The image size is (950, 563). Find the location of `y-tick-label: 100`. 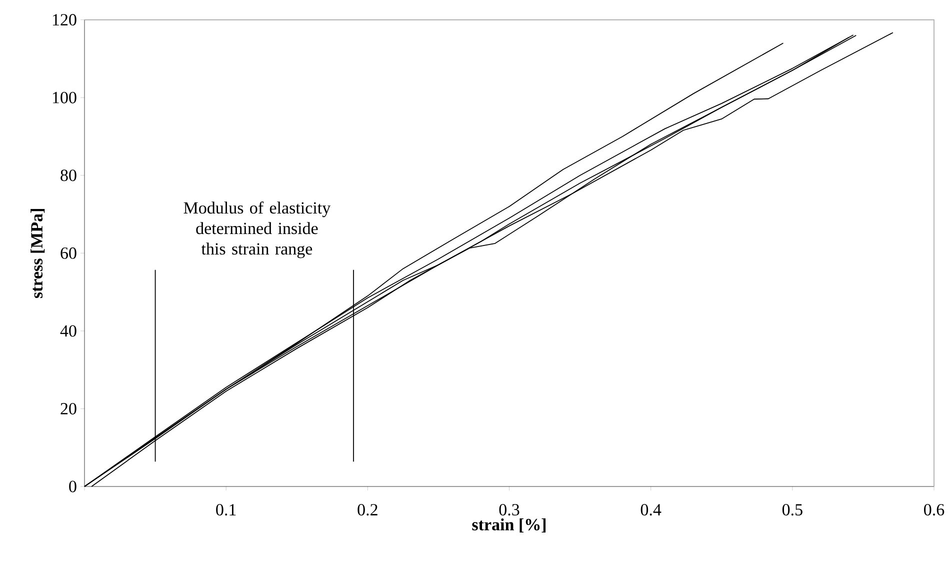

y-tick-label: 100 is located at coordinates (64, 98).